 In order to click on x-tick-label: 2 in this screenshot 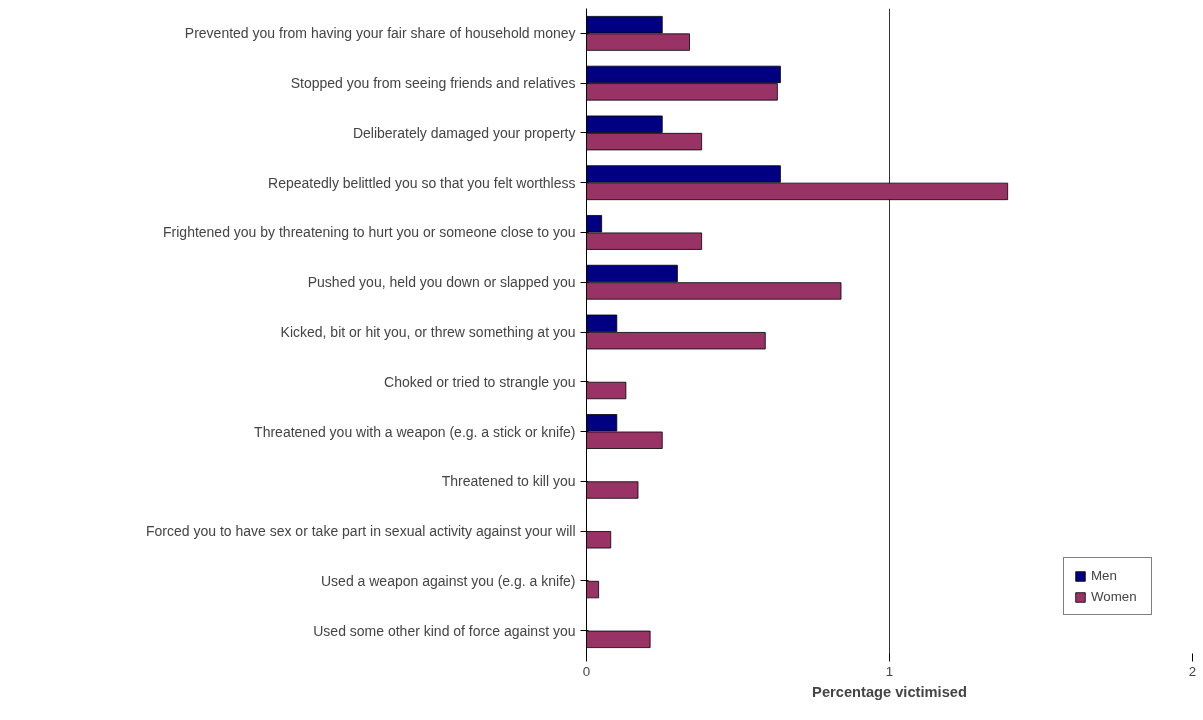, I will do `click(1192, 671)`.